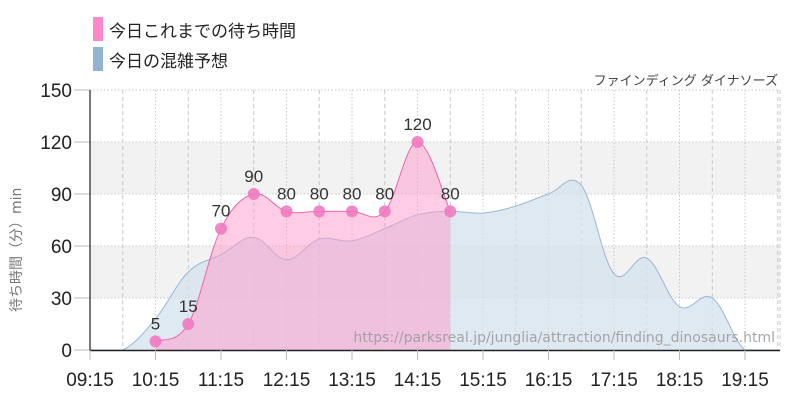 The width and height of the screenshot is (800, 400). Describe the element at coordinates (155, 323) in the screenshot. I see `data-label: 5` at that location.